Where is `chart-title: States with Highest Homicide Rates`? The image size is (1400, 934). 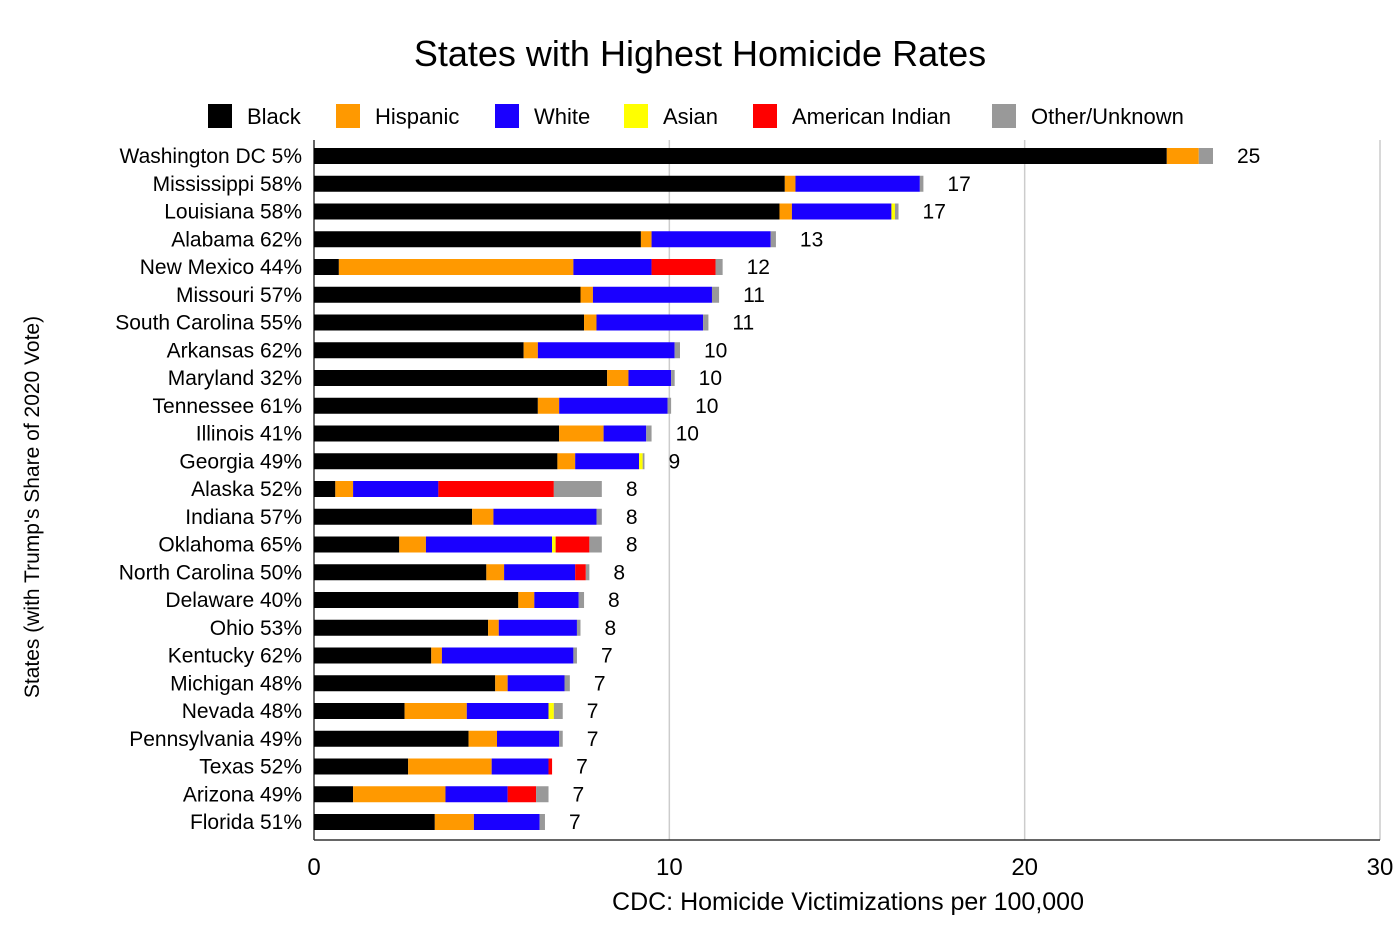 chart-title: States with Highest Homicide Rates is located at coordinates (700, 53).